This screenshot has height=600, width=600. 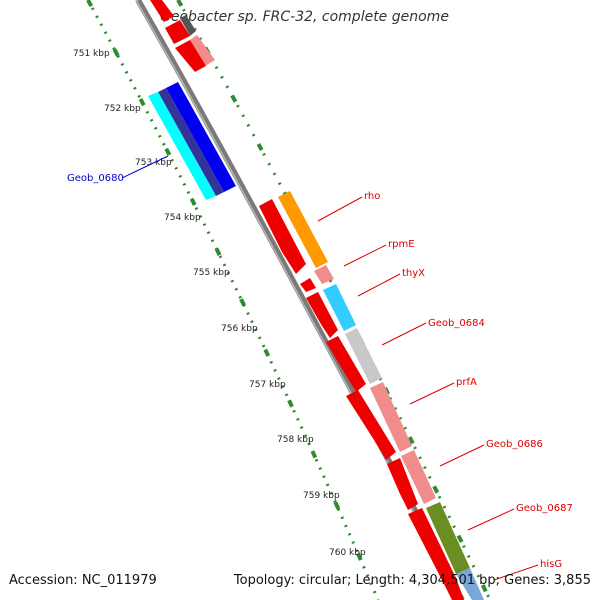 I want to click on tick-label: 754 kbp, so click(x=182, y=218).